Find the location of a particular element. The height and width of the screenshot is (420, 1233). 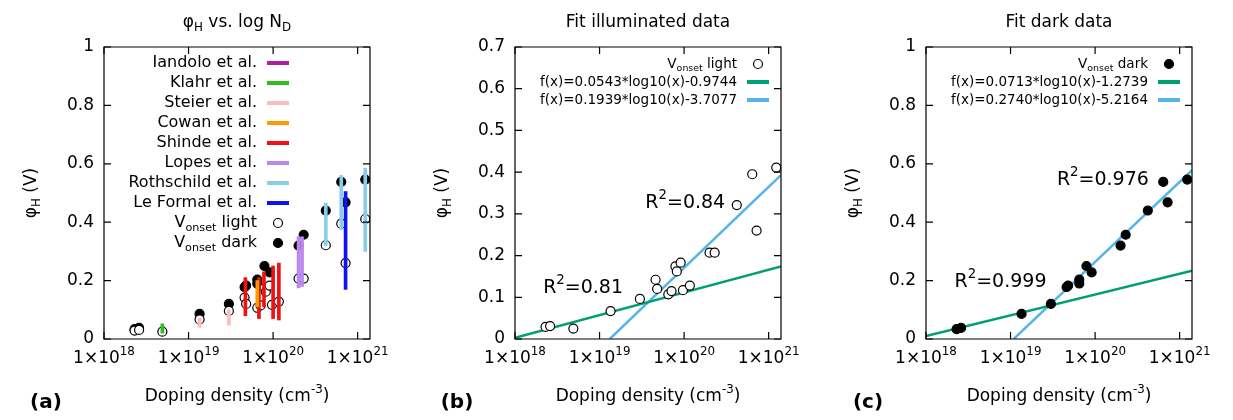

legend-label: f(x)=0.1939*log10(x)-3.7077 is located at coordinates (639, 98).